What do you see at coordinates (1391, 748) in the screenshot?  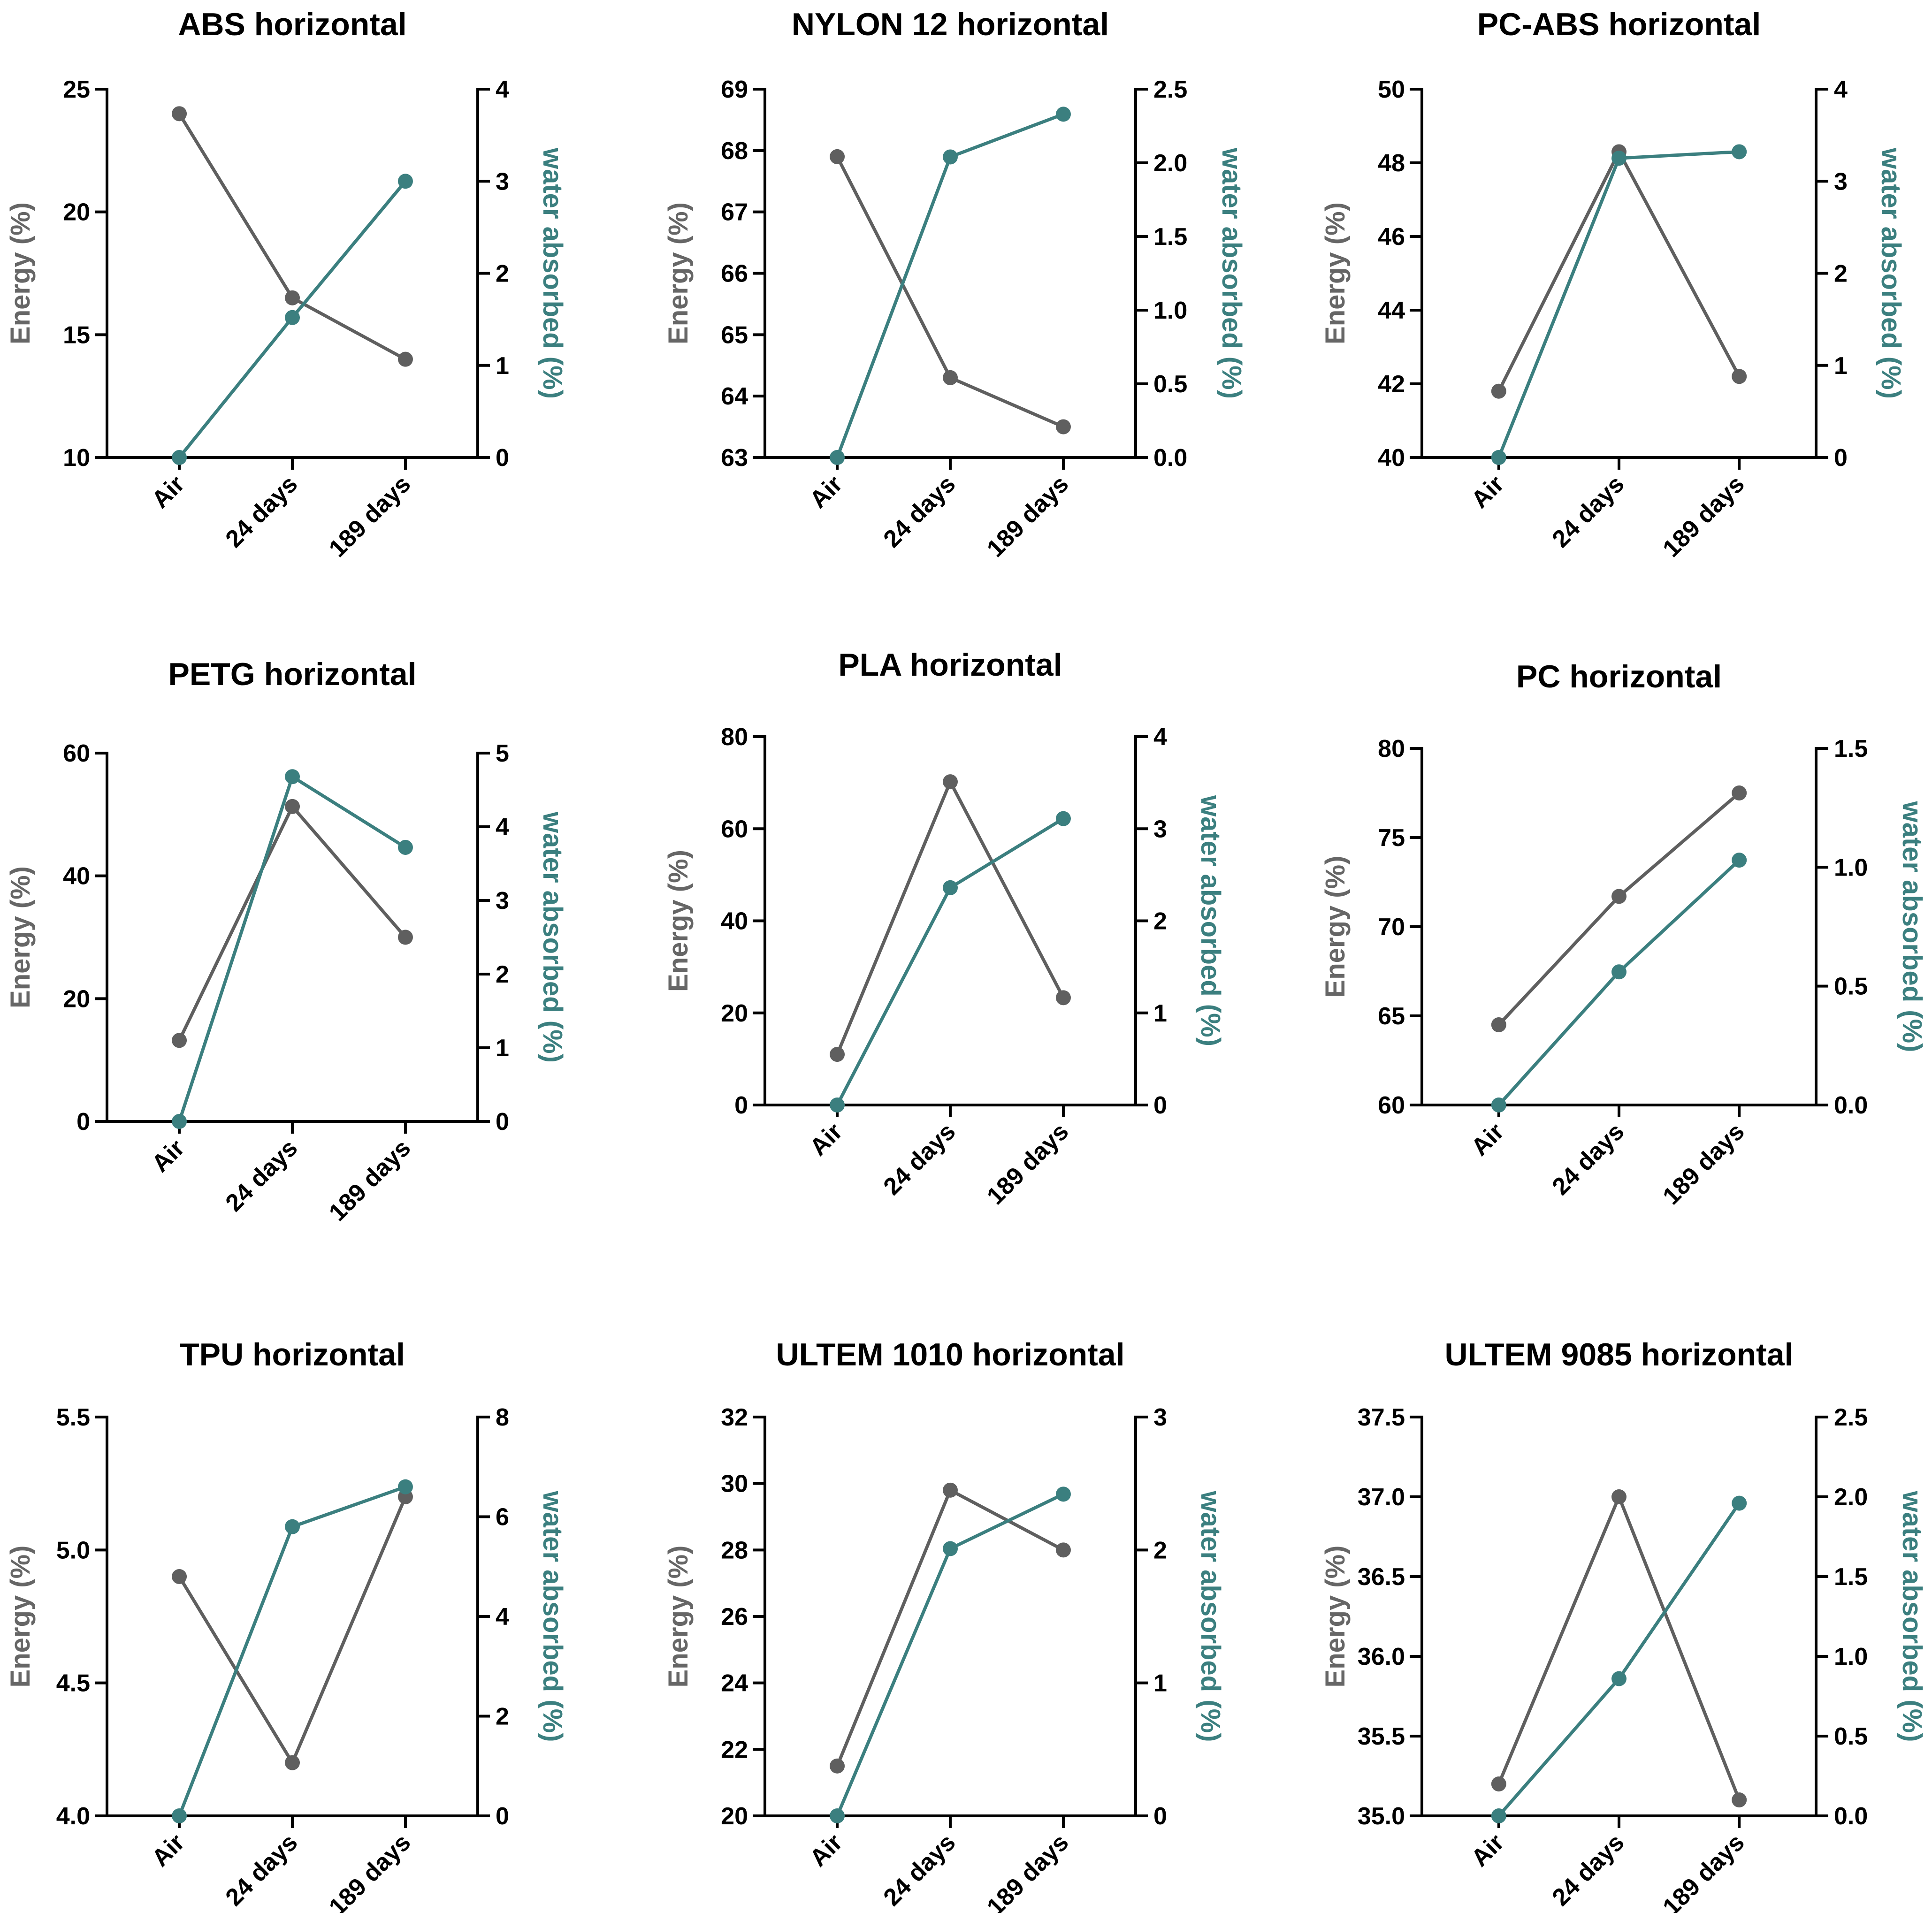 I see `left-y-tick-label: 80` at bounding box center [1391, 748].